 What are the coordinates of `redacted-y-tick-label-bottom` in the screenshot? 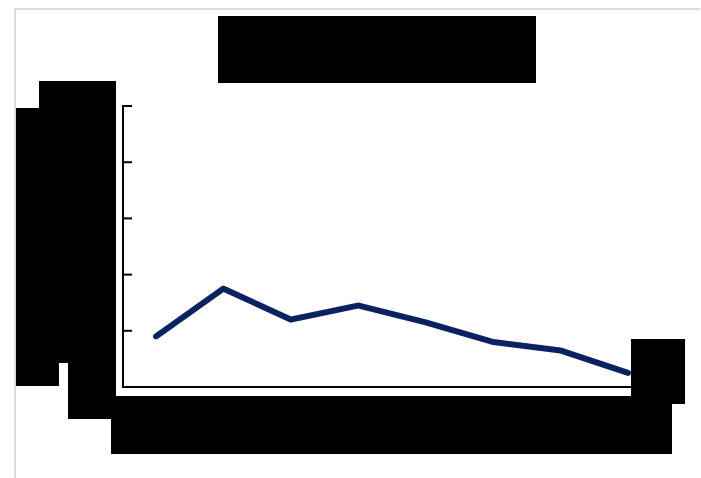 It's located at (92, 389).